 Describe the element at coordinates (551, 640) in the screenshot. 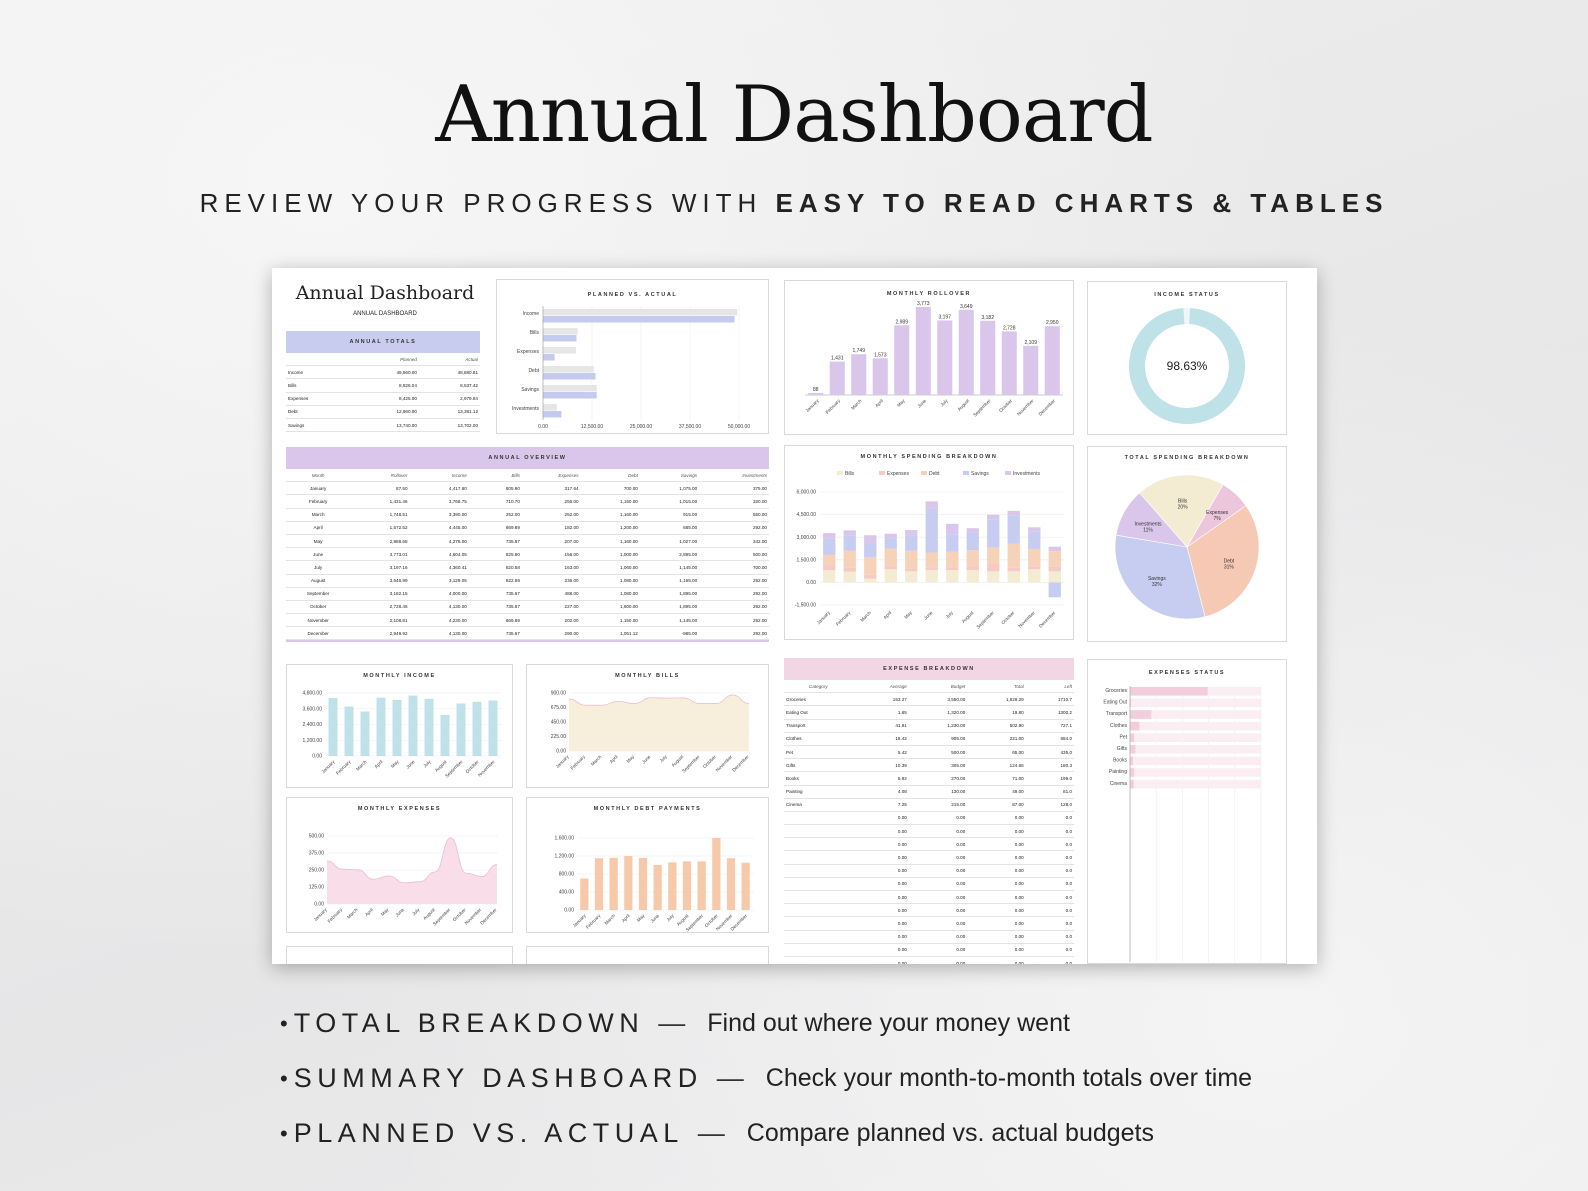

I see `ao-total-cell: 2,979.84` at that location.